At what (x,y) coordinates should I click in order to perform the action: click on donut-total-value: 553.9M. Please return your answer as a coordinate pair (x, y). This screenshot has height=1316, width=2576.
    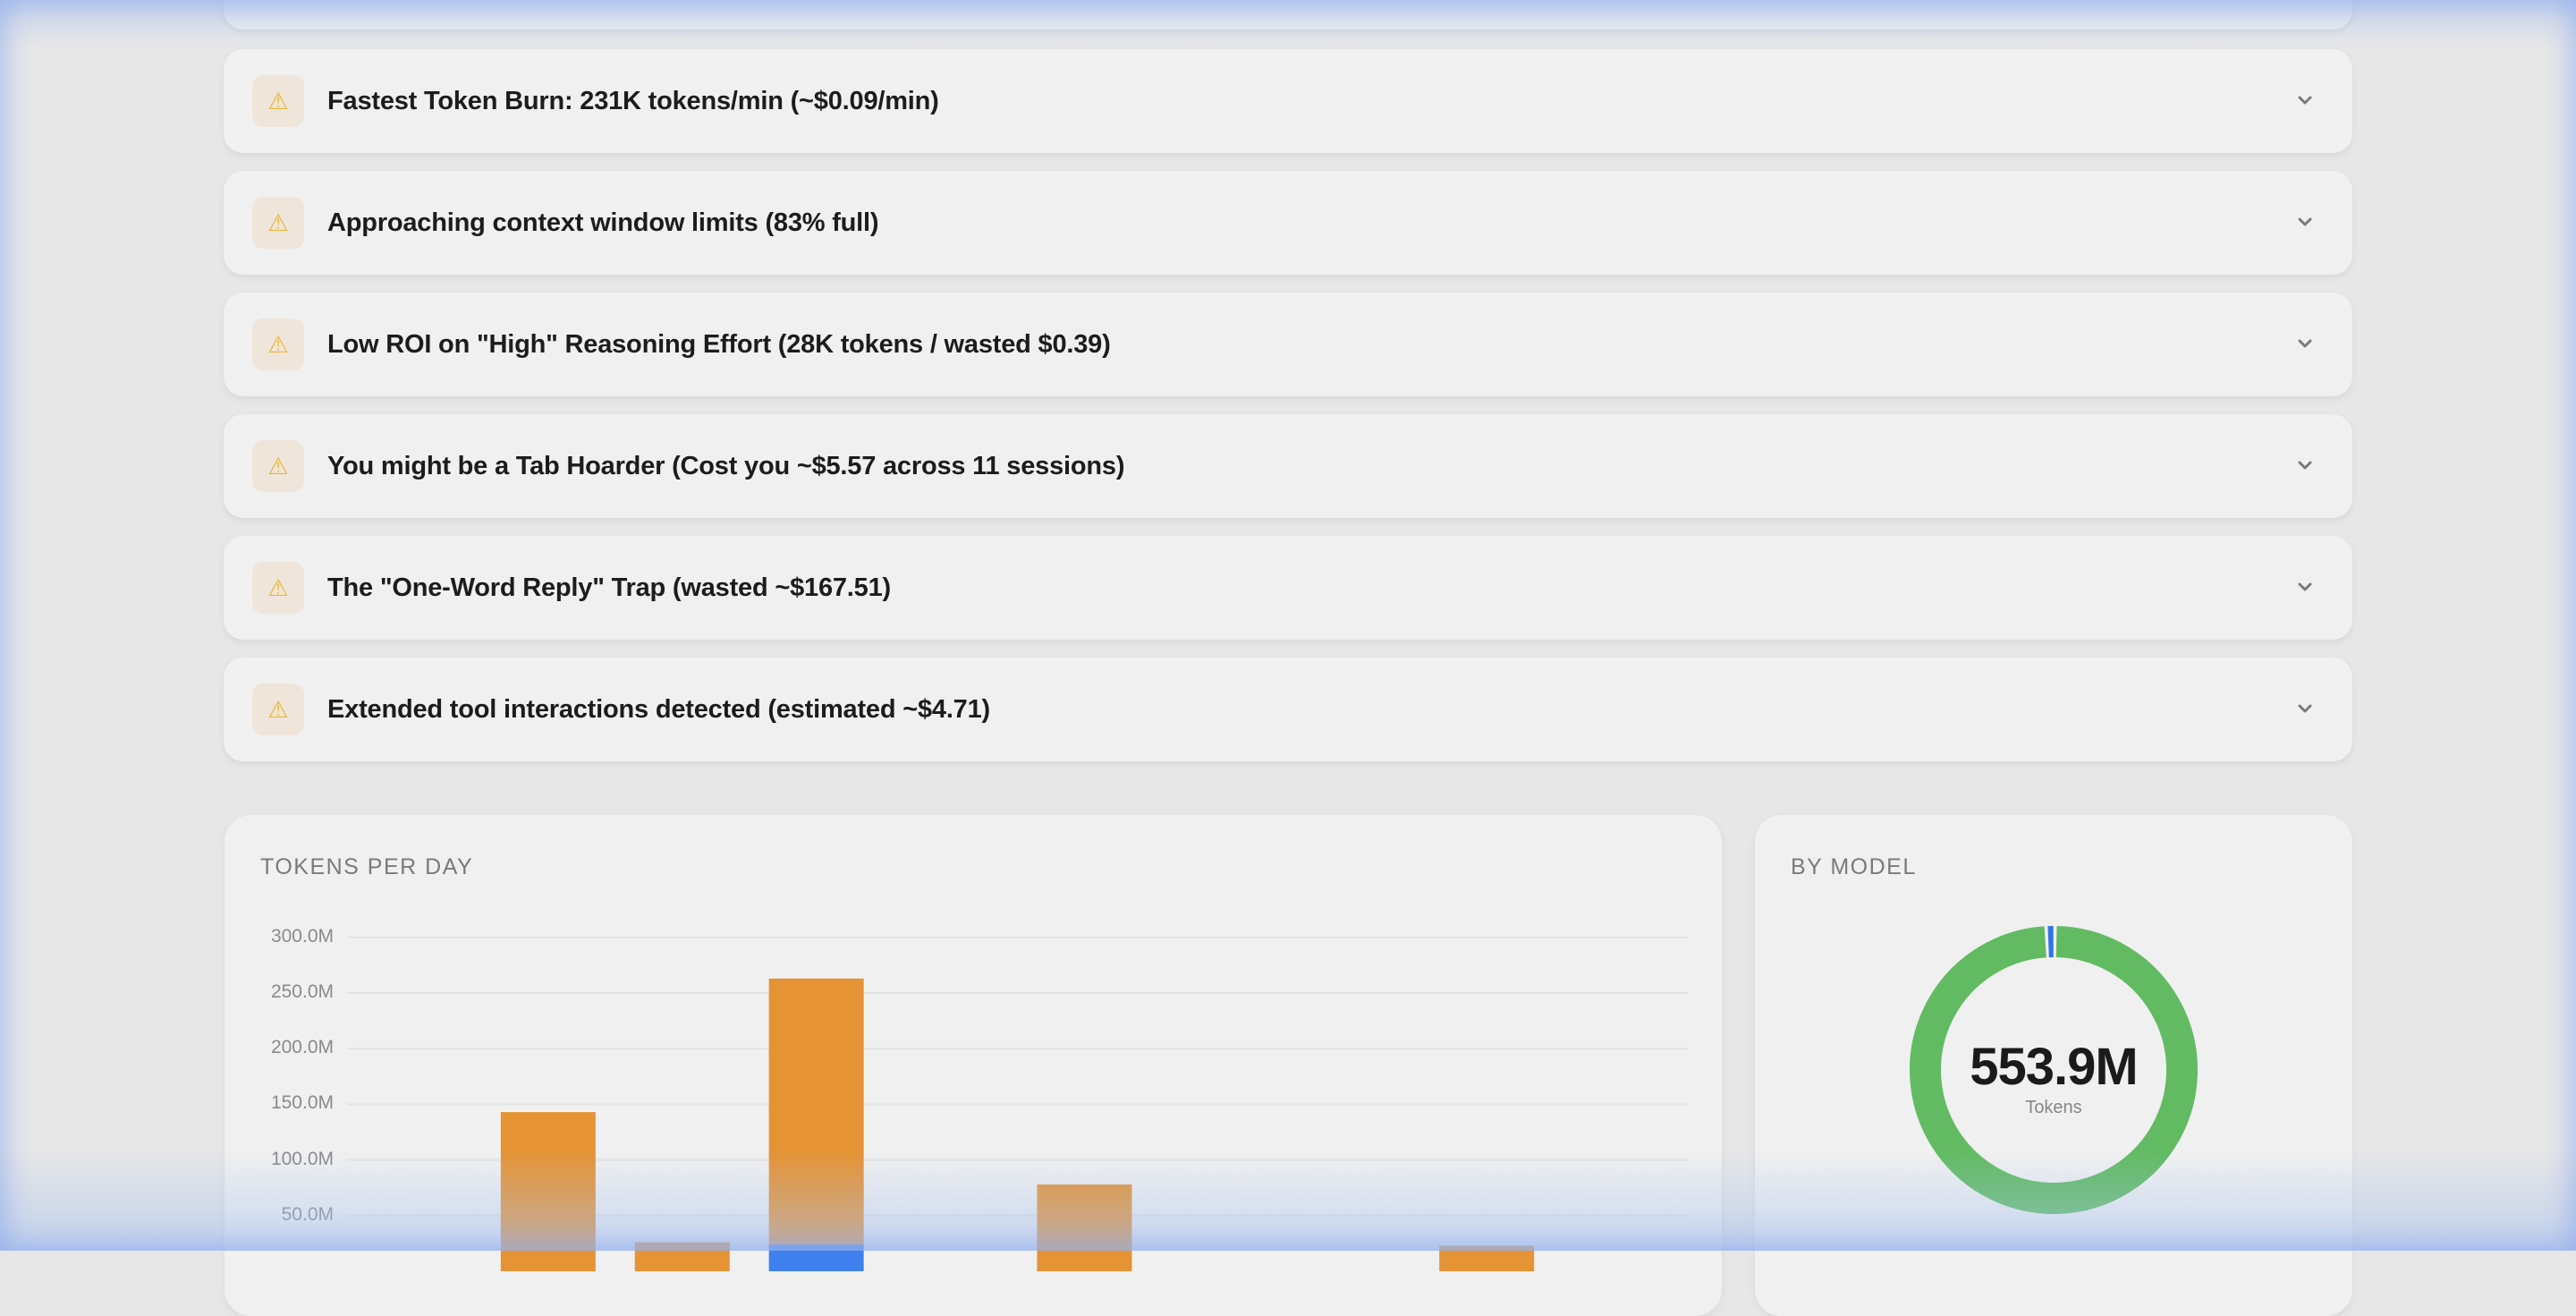
    Looking at the image, I should click on (2053, 1067).